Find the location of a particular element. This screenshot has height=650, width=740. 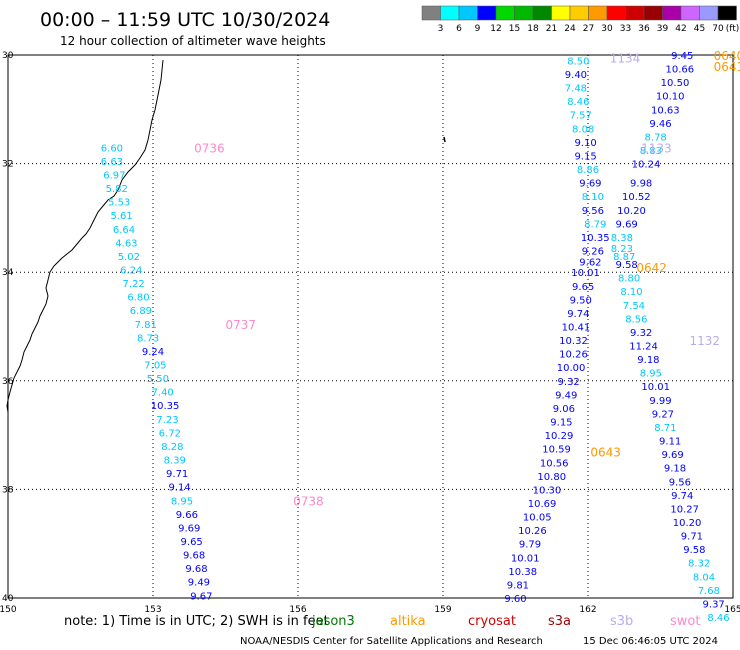

wave-height-value: 8.56 is located at coordinates (636, 319).